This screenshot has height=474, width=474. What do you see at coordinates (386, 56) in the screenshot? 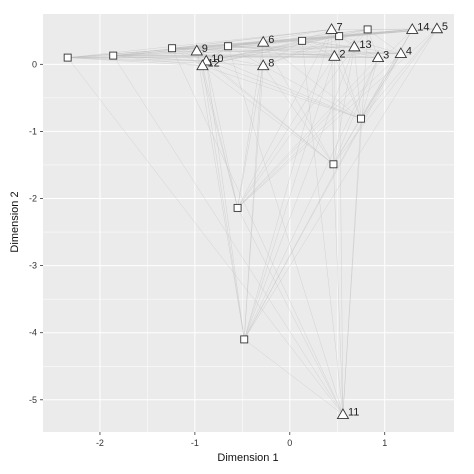
I see `point-label: 3` at bounding box center [386, 56].